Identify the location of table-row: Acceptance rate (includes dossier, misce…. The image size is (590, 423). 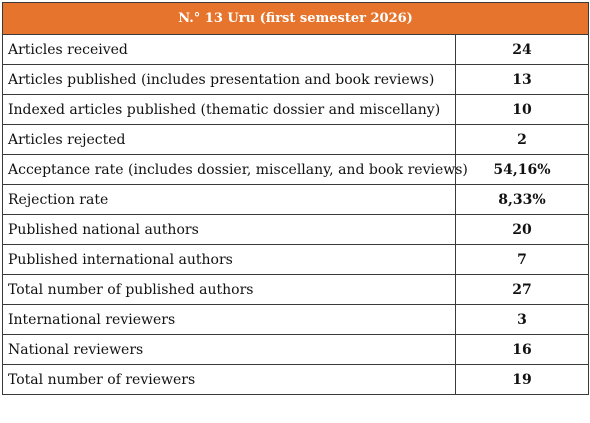
(296, 169).